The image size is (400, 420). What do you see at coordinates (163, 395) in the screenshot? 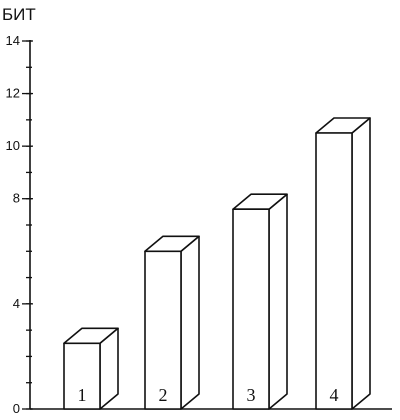
I see `bar-category-label: 2` at bounding box center [163, 395].